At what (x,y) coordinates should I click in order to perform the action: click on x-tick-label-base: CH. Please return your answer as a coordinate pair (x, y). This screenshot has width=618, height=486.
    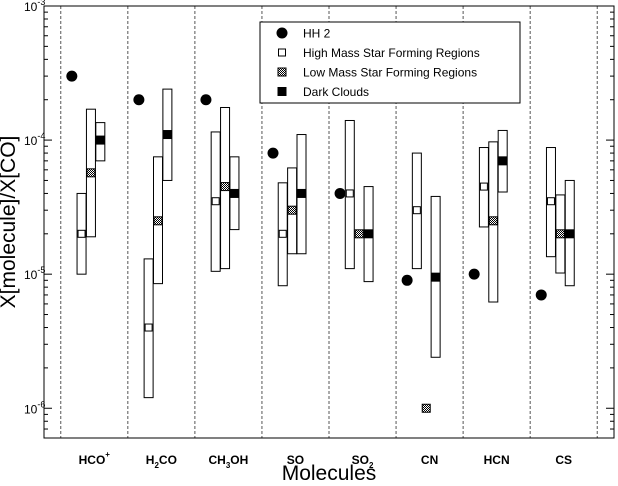
    Looking at the image, I should click on (217, 460).